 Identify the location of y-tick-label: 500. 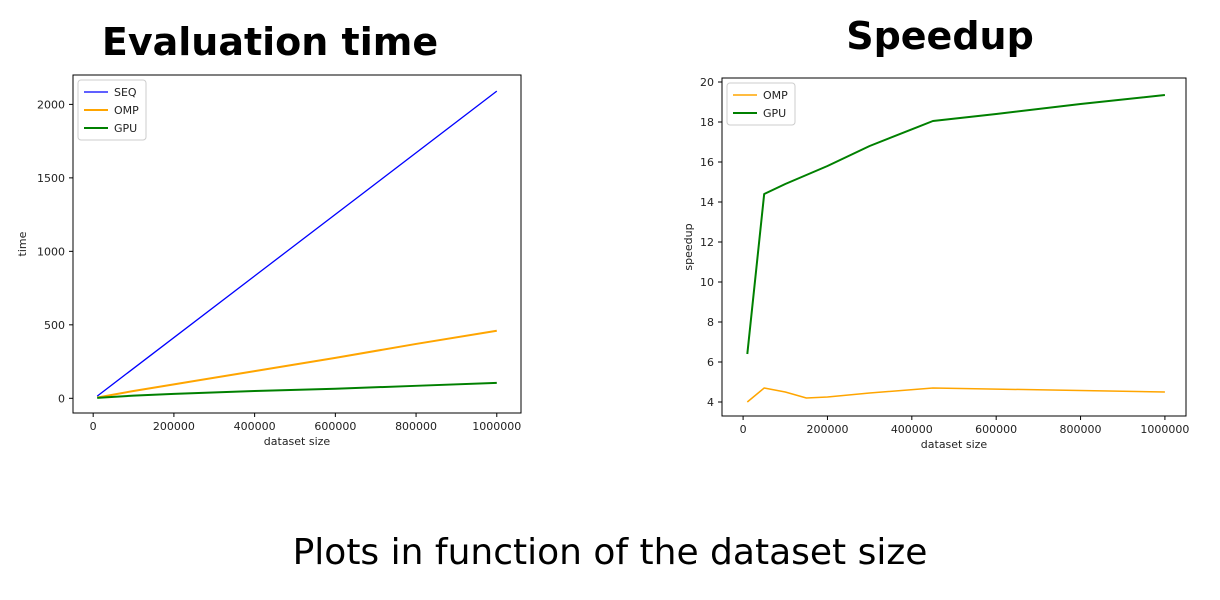
(54, 325).